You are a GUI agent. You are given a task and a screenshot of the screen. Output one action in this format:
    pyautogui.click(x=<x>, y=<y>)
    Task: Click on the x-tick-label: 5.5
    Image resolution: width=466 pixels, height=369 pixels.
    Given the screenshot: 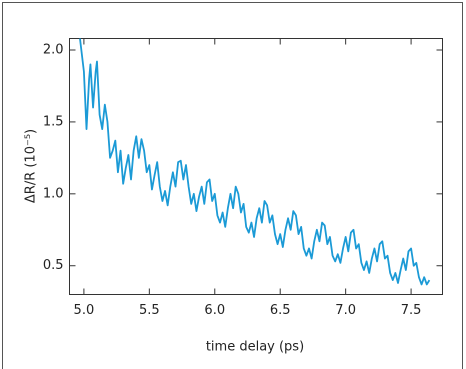 What is the action you would take?
    pyautogui.click(x=149, y=310)
    